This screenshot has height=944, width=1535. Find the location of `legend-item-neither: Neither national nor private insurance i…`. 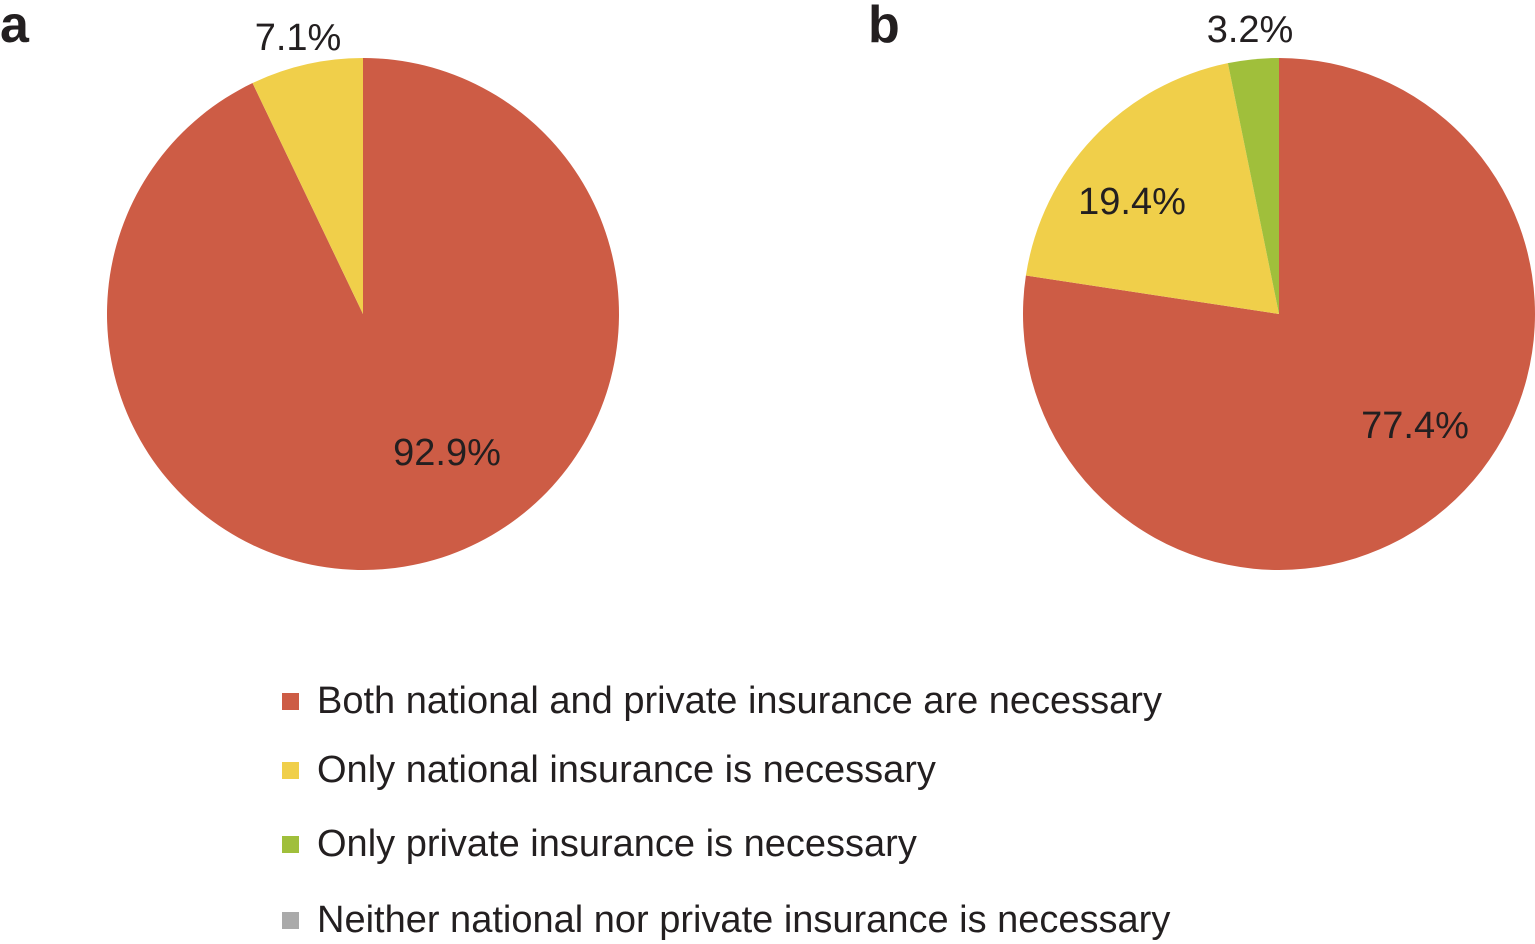

legend-item-neither: Neither national nor private insurance i… is located at coordinates (726, 920).